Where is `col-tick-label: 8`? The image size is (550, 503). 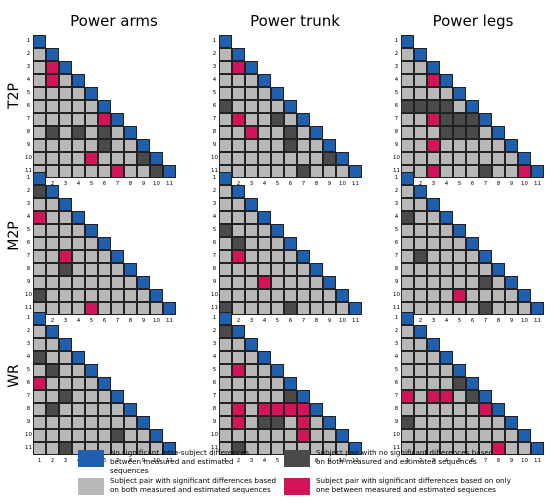
col-tick-label: 8 is located at coordinates (498, 184).